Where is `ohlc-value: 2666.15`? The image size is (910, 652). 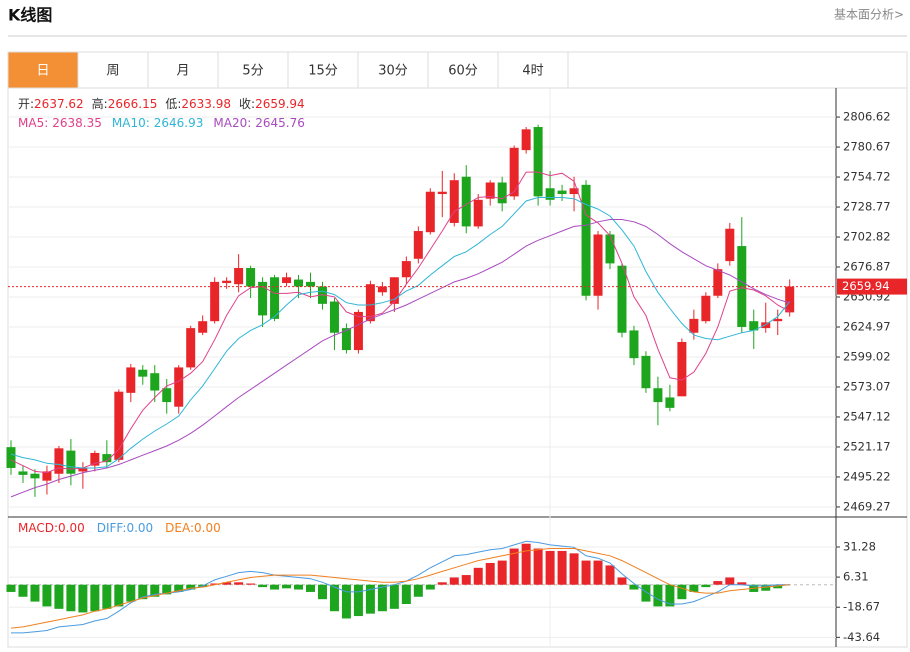
ohlc-value: 2666.15 is located at coordinates (133, 104).